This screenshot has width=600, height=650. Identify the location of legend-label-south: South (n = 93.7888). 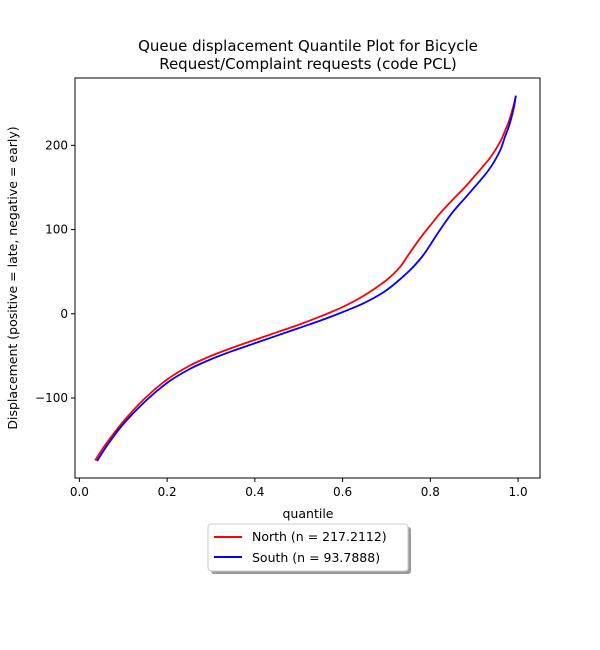
(316, 557).